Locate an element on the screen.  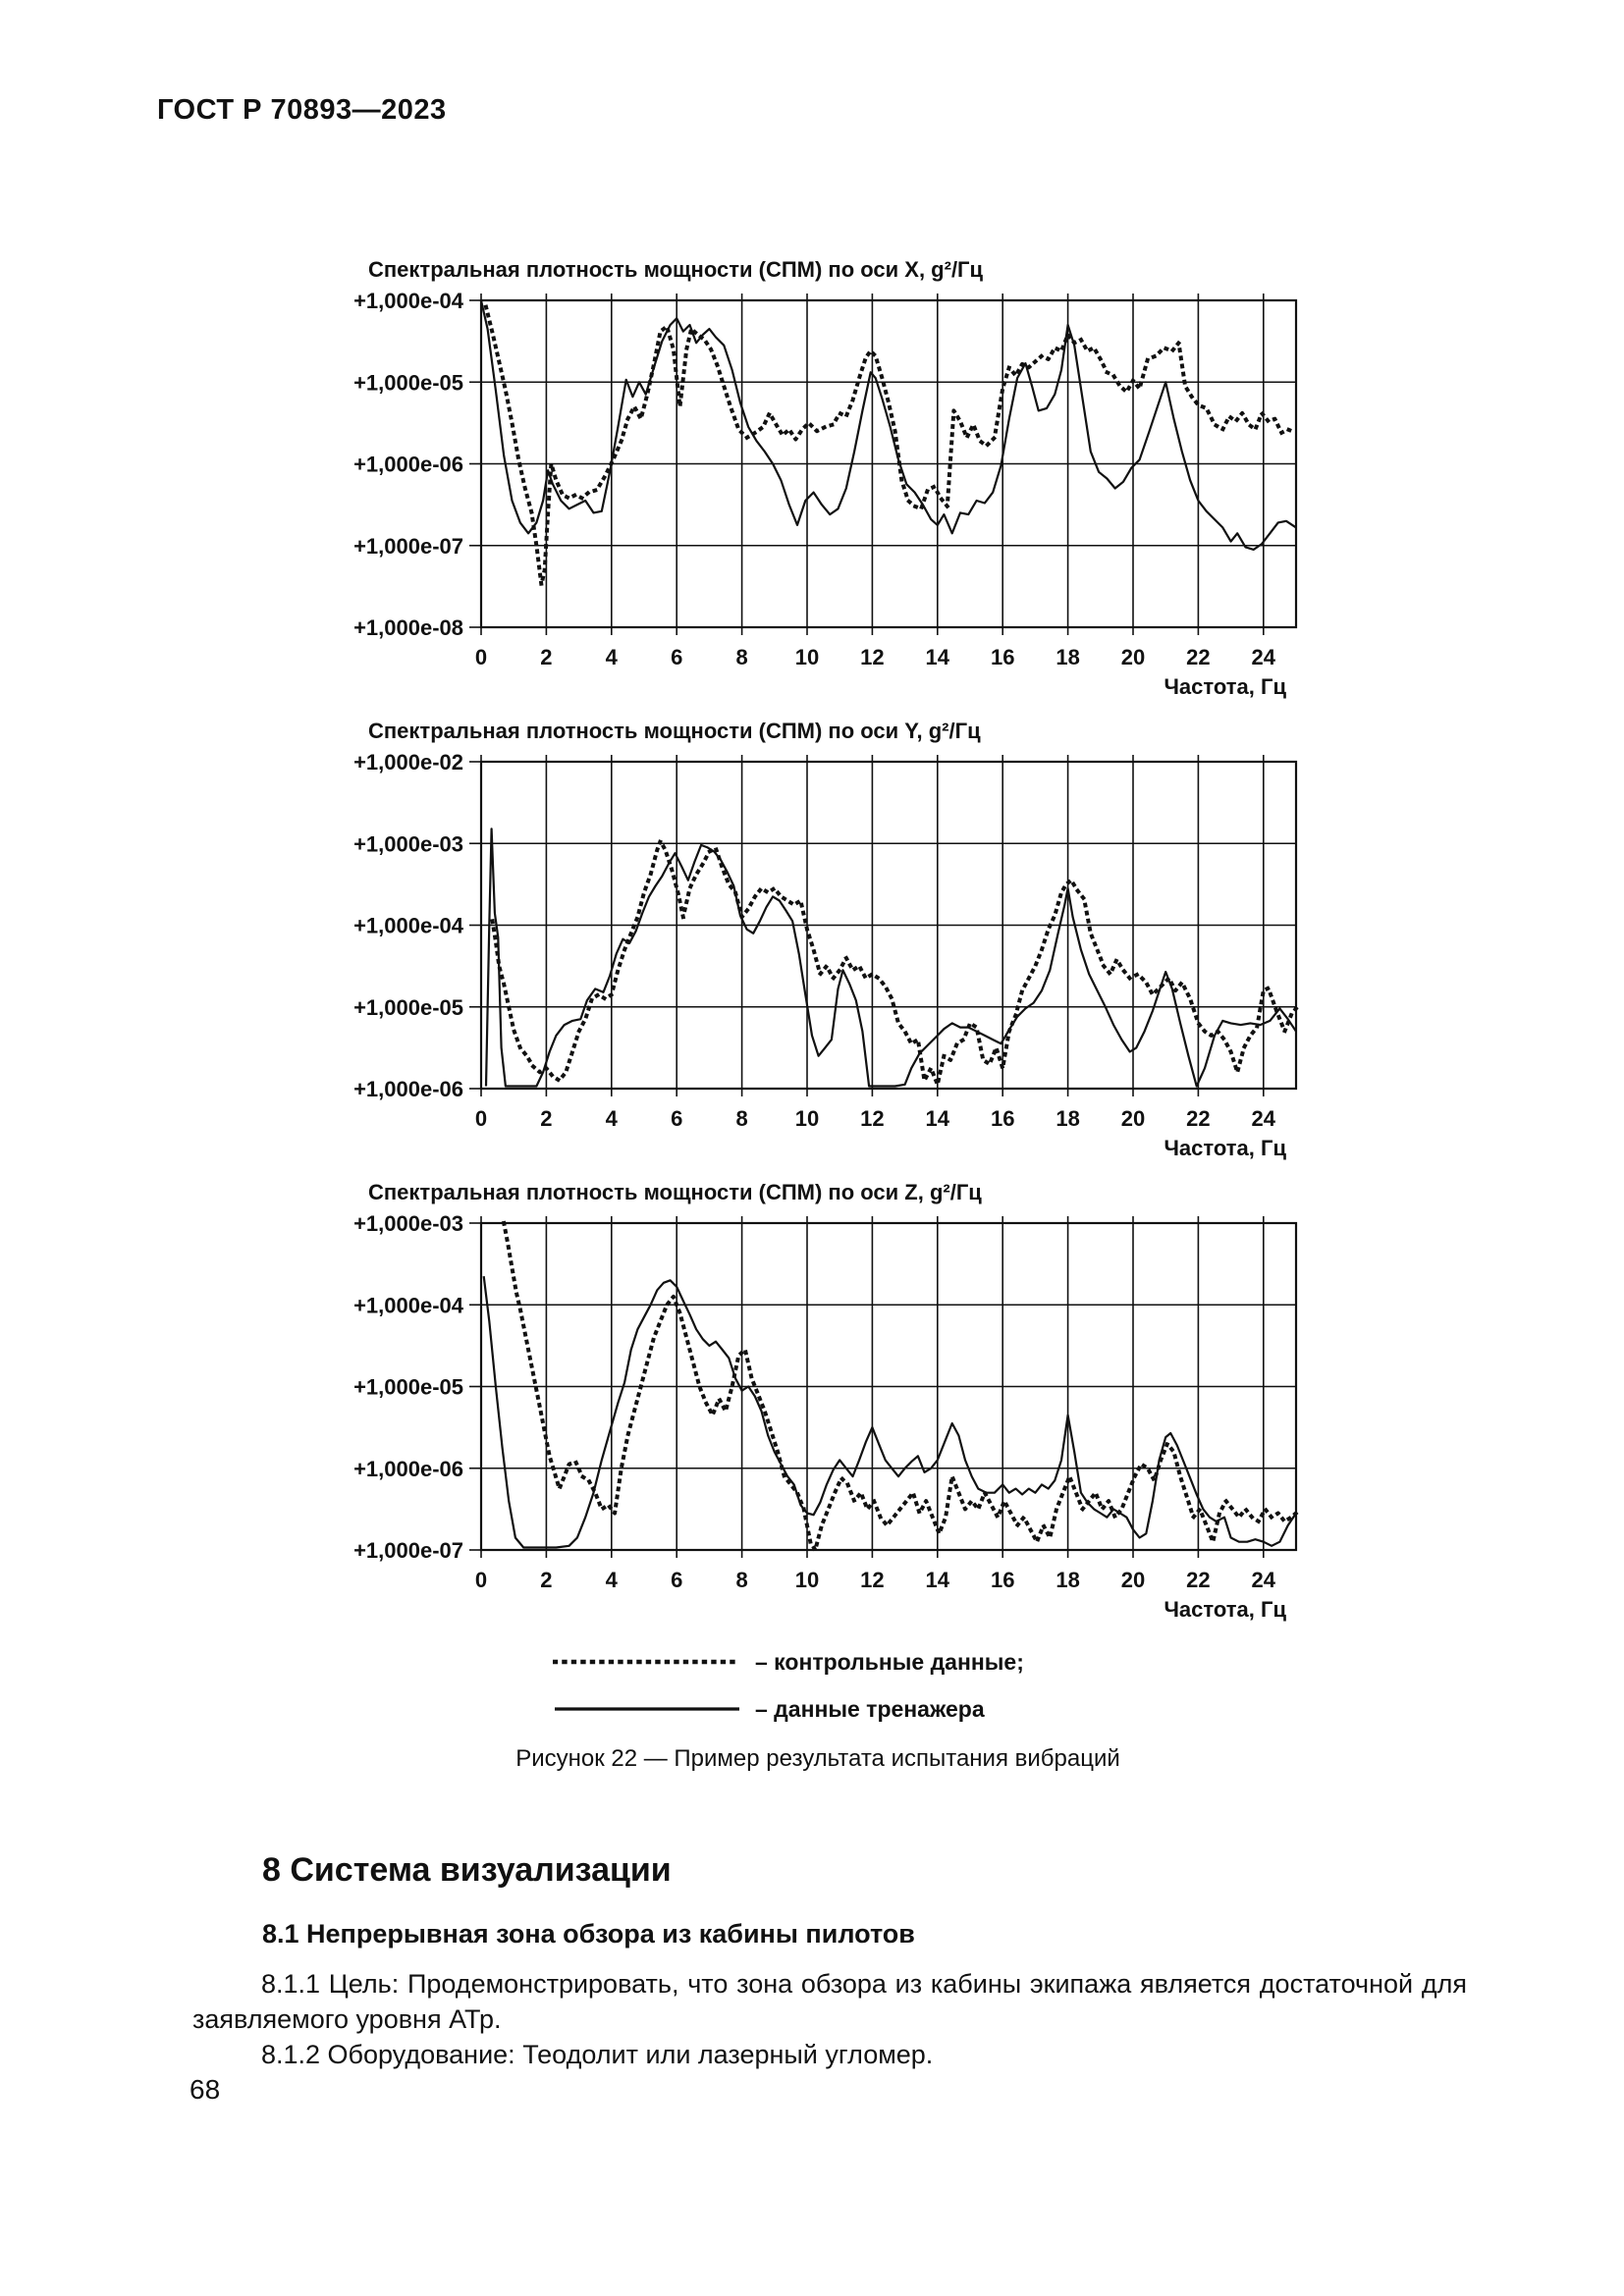
document-header: ГОСТ Р 70893—2023 is located at coordinates (302, 110).